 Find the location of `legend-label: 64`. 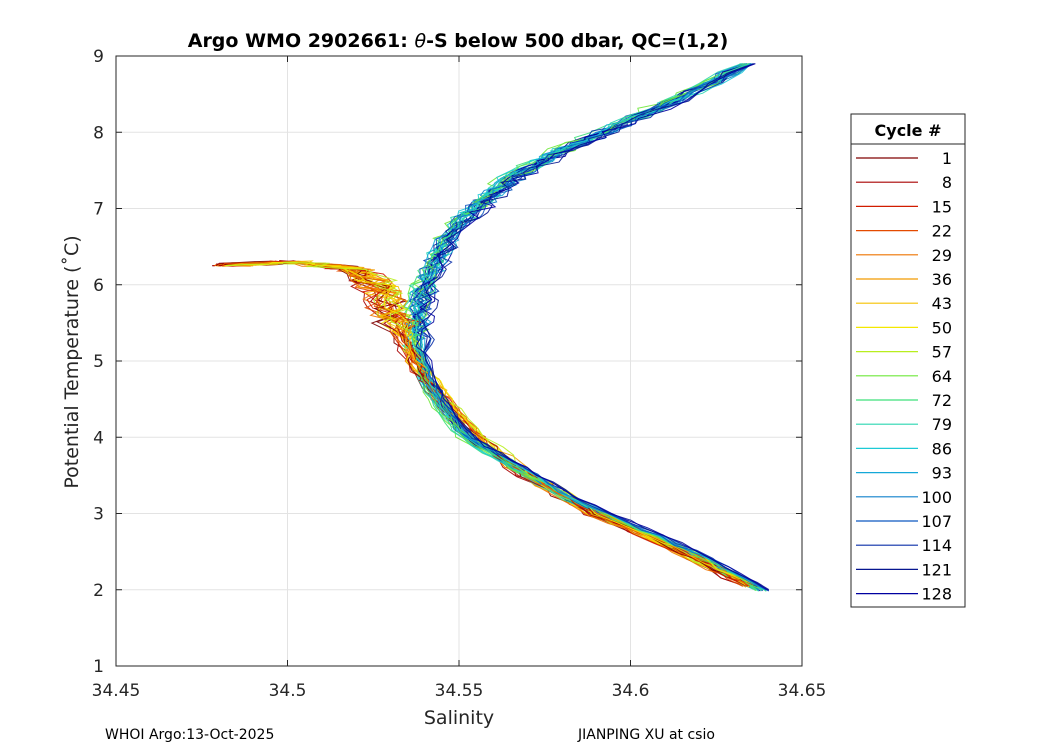

legend-label: 64 is located at coordinates (942, 376).